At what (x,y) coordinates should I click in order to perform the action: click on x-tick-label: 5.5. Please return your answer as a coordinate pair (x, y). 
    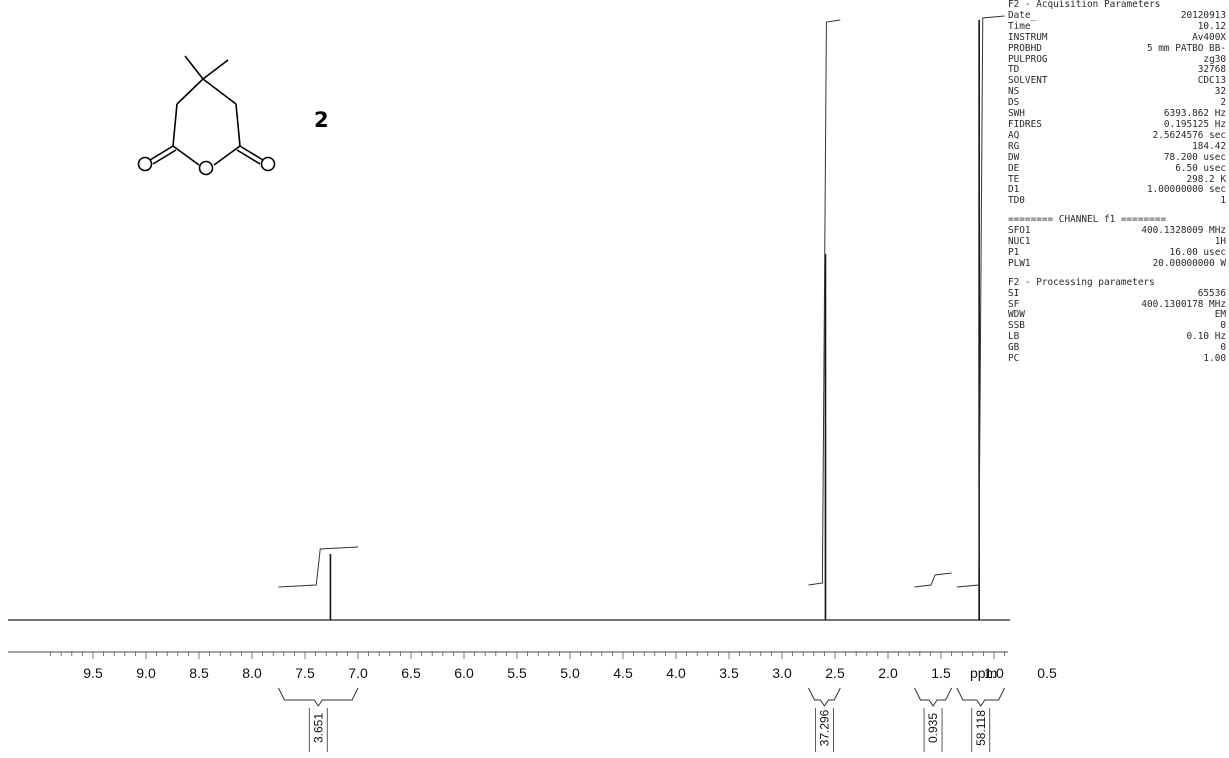
    Looking at the image, I should click on (517, 673).